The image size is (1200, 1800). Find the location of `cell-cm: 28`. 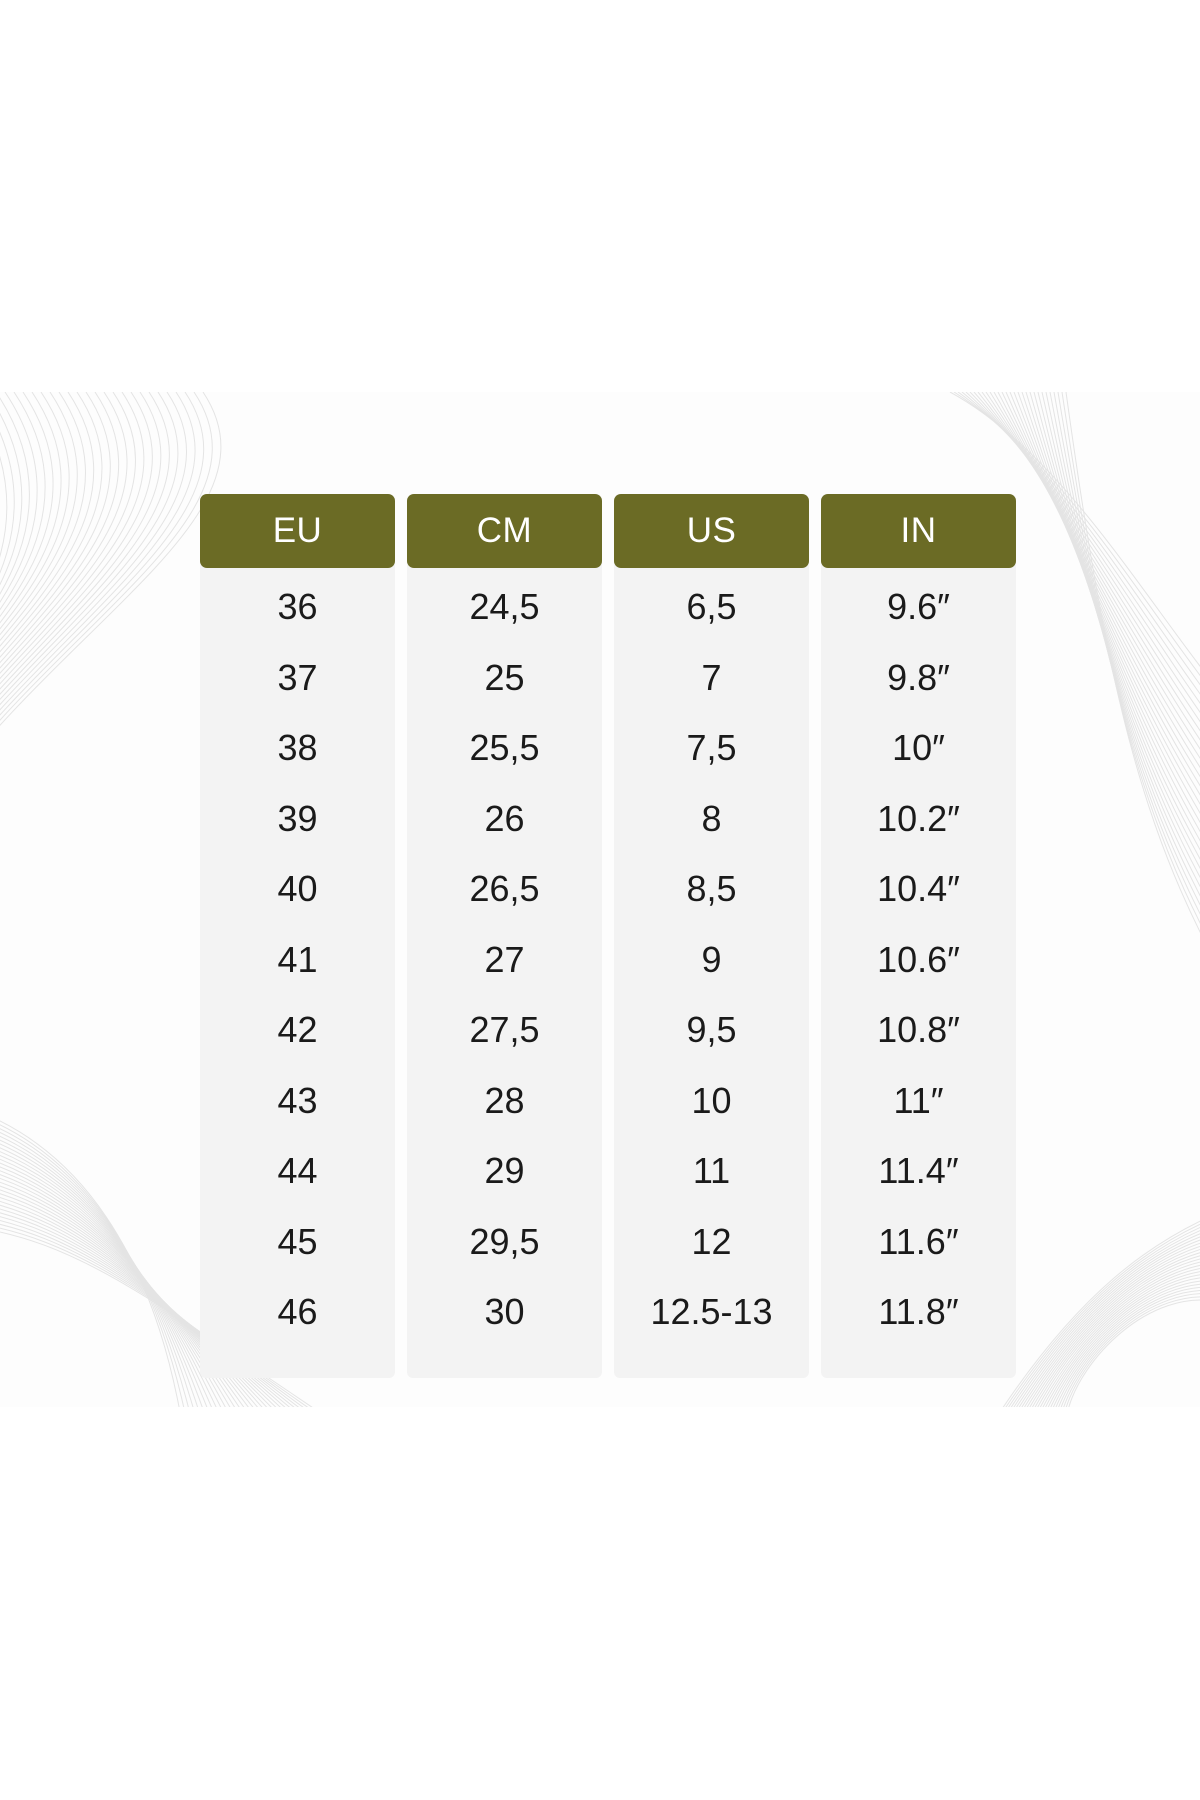

cell-cm: 28 is located at coordinates (504, 1100).